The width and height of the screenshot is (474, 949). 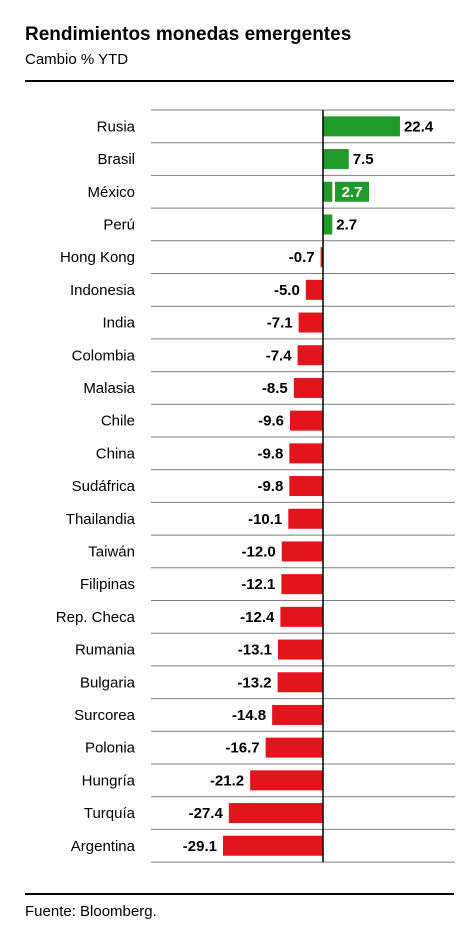 What do you see at coordinates (271, 421) in the screenshot?
I see `data-label: -9.6` at bounding box center [271, 421].